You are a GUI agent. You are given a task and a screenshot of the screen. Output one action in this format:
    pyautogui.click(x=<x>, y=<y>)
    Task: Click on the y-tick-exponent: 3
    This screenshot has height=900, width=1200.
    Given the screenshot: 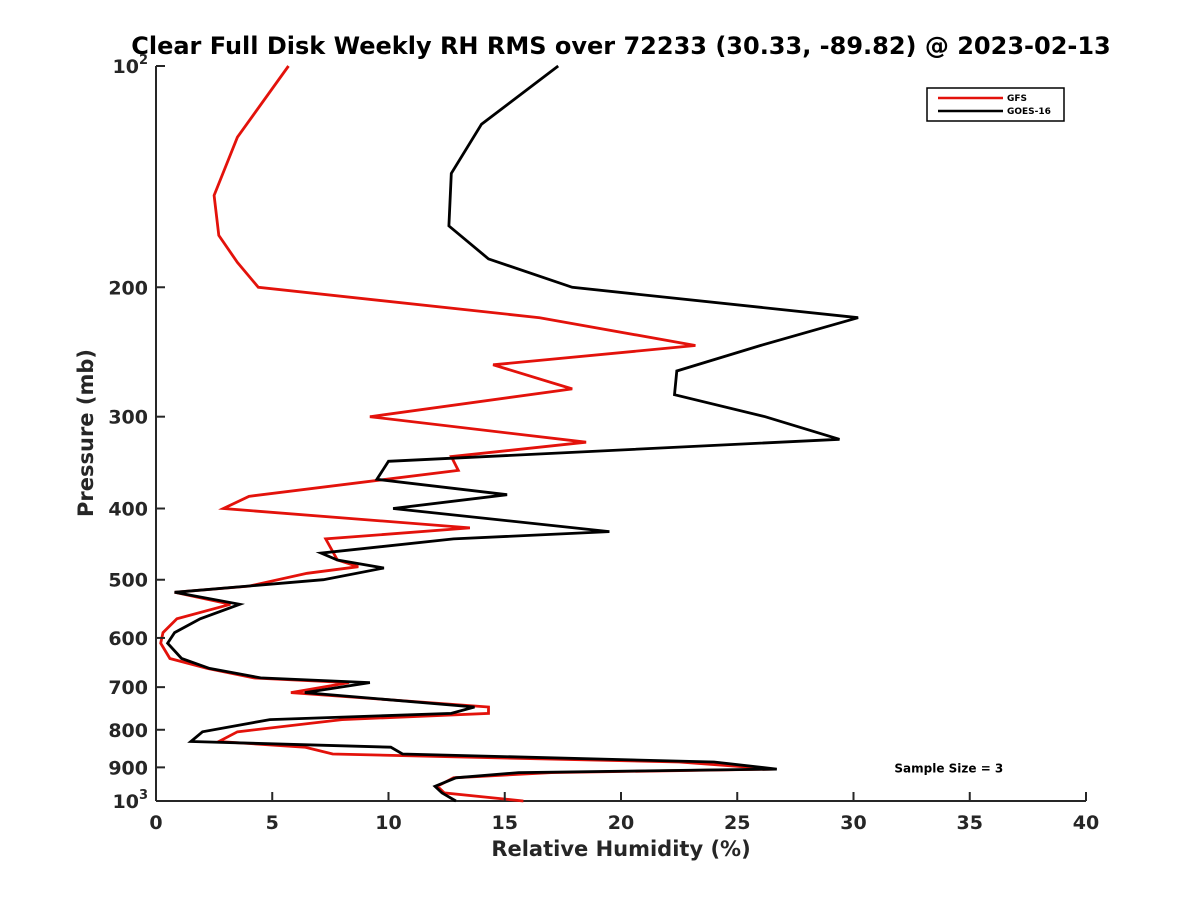 What is the action you would take?
    pyautogui.click(x=143, y=795)
    